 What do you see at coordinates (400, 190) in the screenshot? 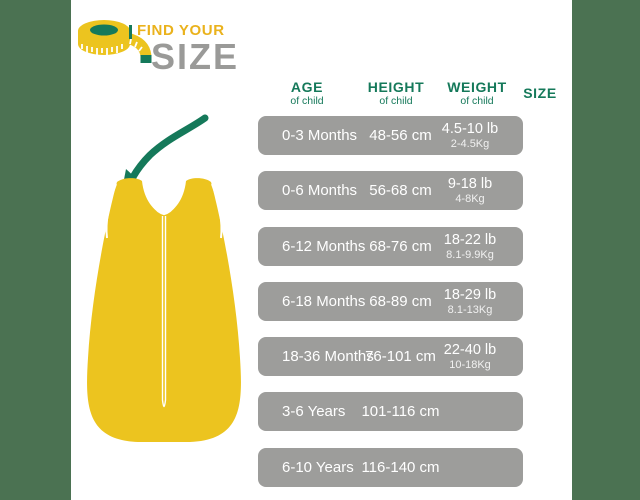
I see `height-cell: 56-68 cm` at bounding box center [400, 190].